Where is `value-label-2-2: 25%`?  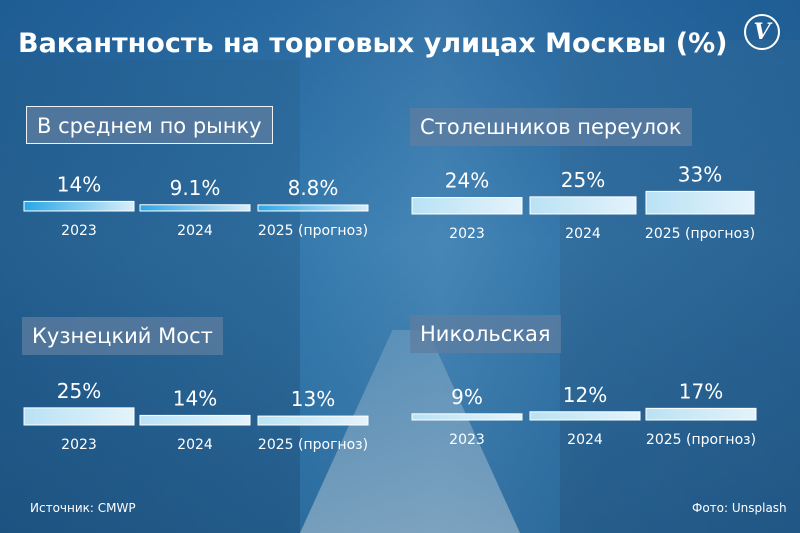 value-label-2-2: 25% is located at coordinates (583, 180).